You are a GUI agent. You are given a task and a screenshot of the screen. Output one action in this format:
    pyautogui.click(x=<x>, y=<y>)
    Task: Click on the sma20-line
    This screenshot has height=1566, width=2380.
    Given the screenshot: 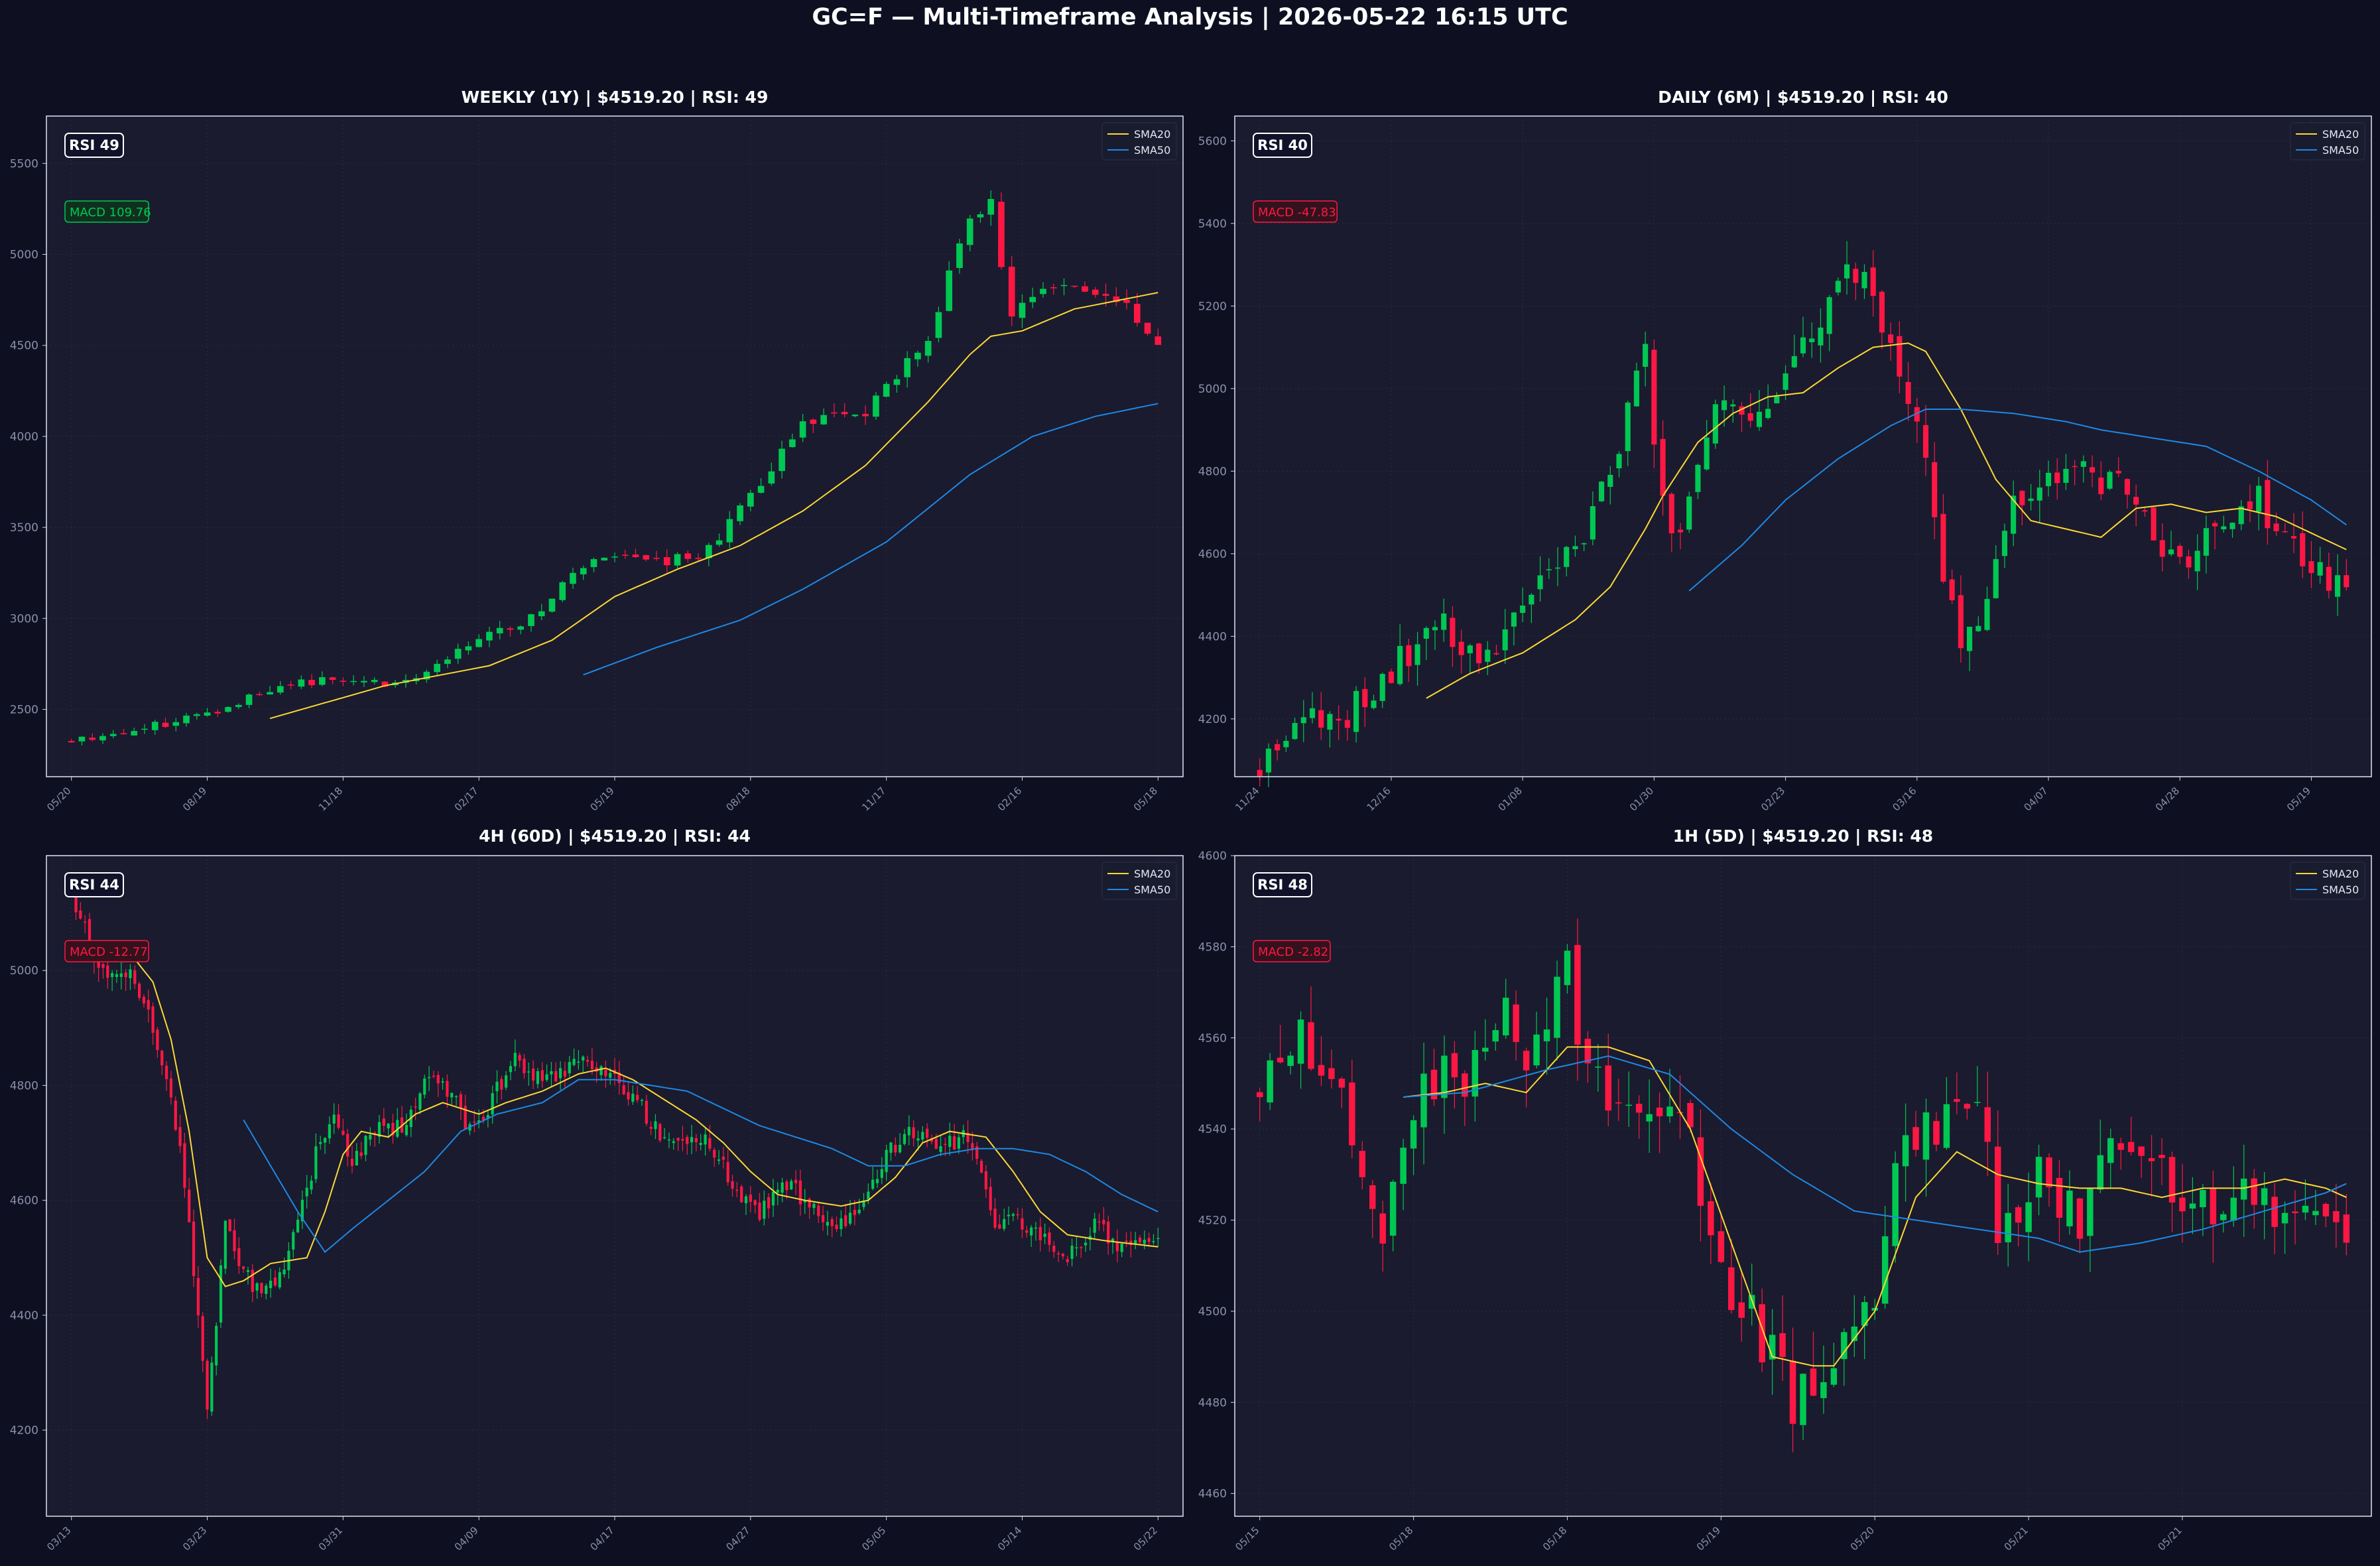 What is the action you would take?
    pyautogui.click(x=647, y=1122)
    